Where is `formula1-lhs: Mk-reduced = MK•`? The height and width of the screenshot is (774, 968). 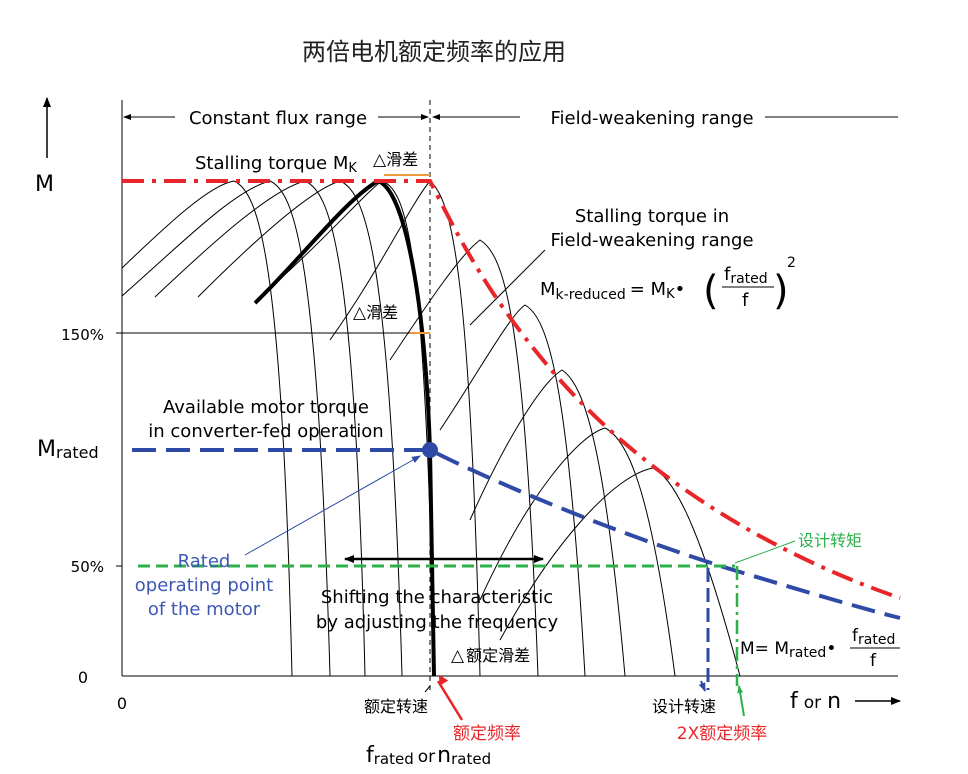 formula1-lhs: Mk-reduced = MK• is located at coordinates (612, 291).